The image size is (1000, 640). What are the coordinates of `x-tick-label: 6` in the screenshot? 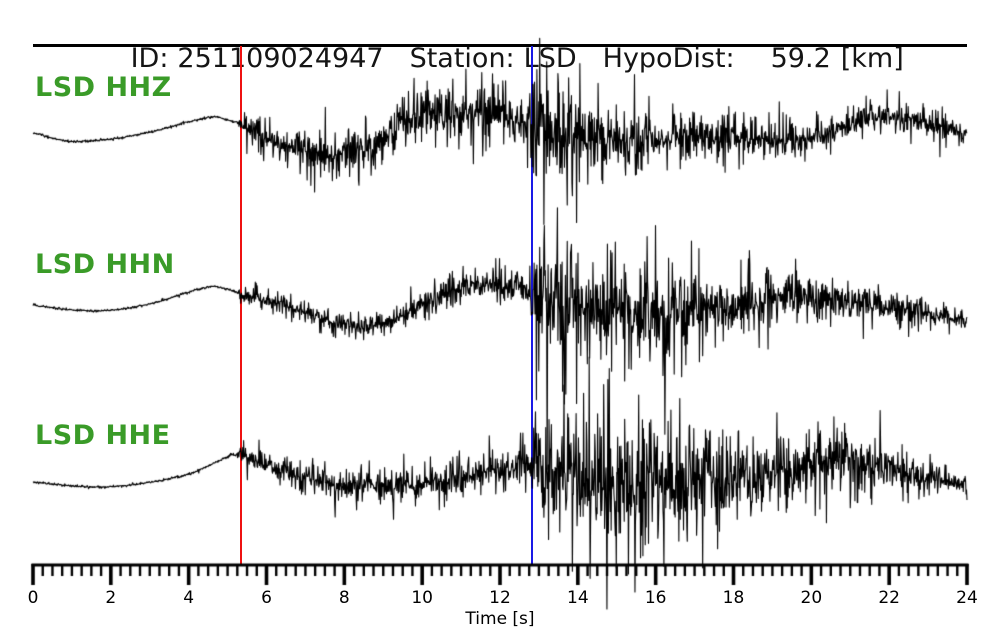 It's located at (266, 598).